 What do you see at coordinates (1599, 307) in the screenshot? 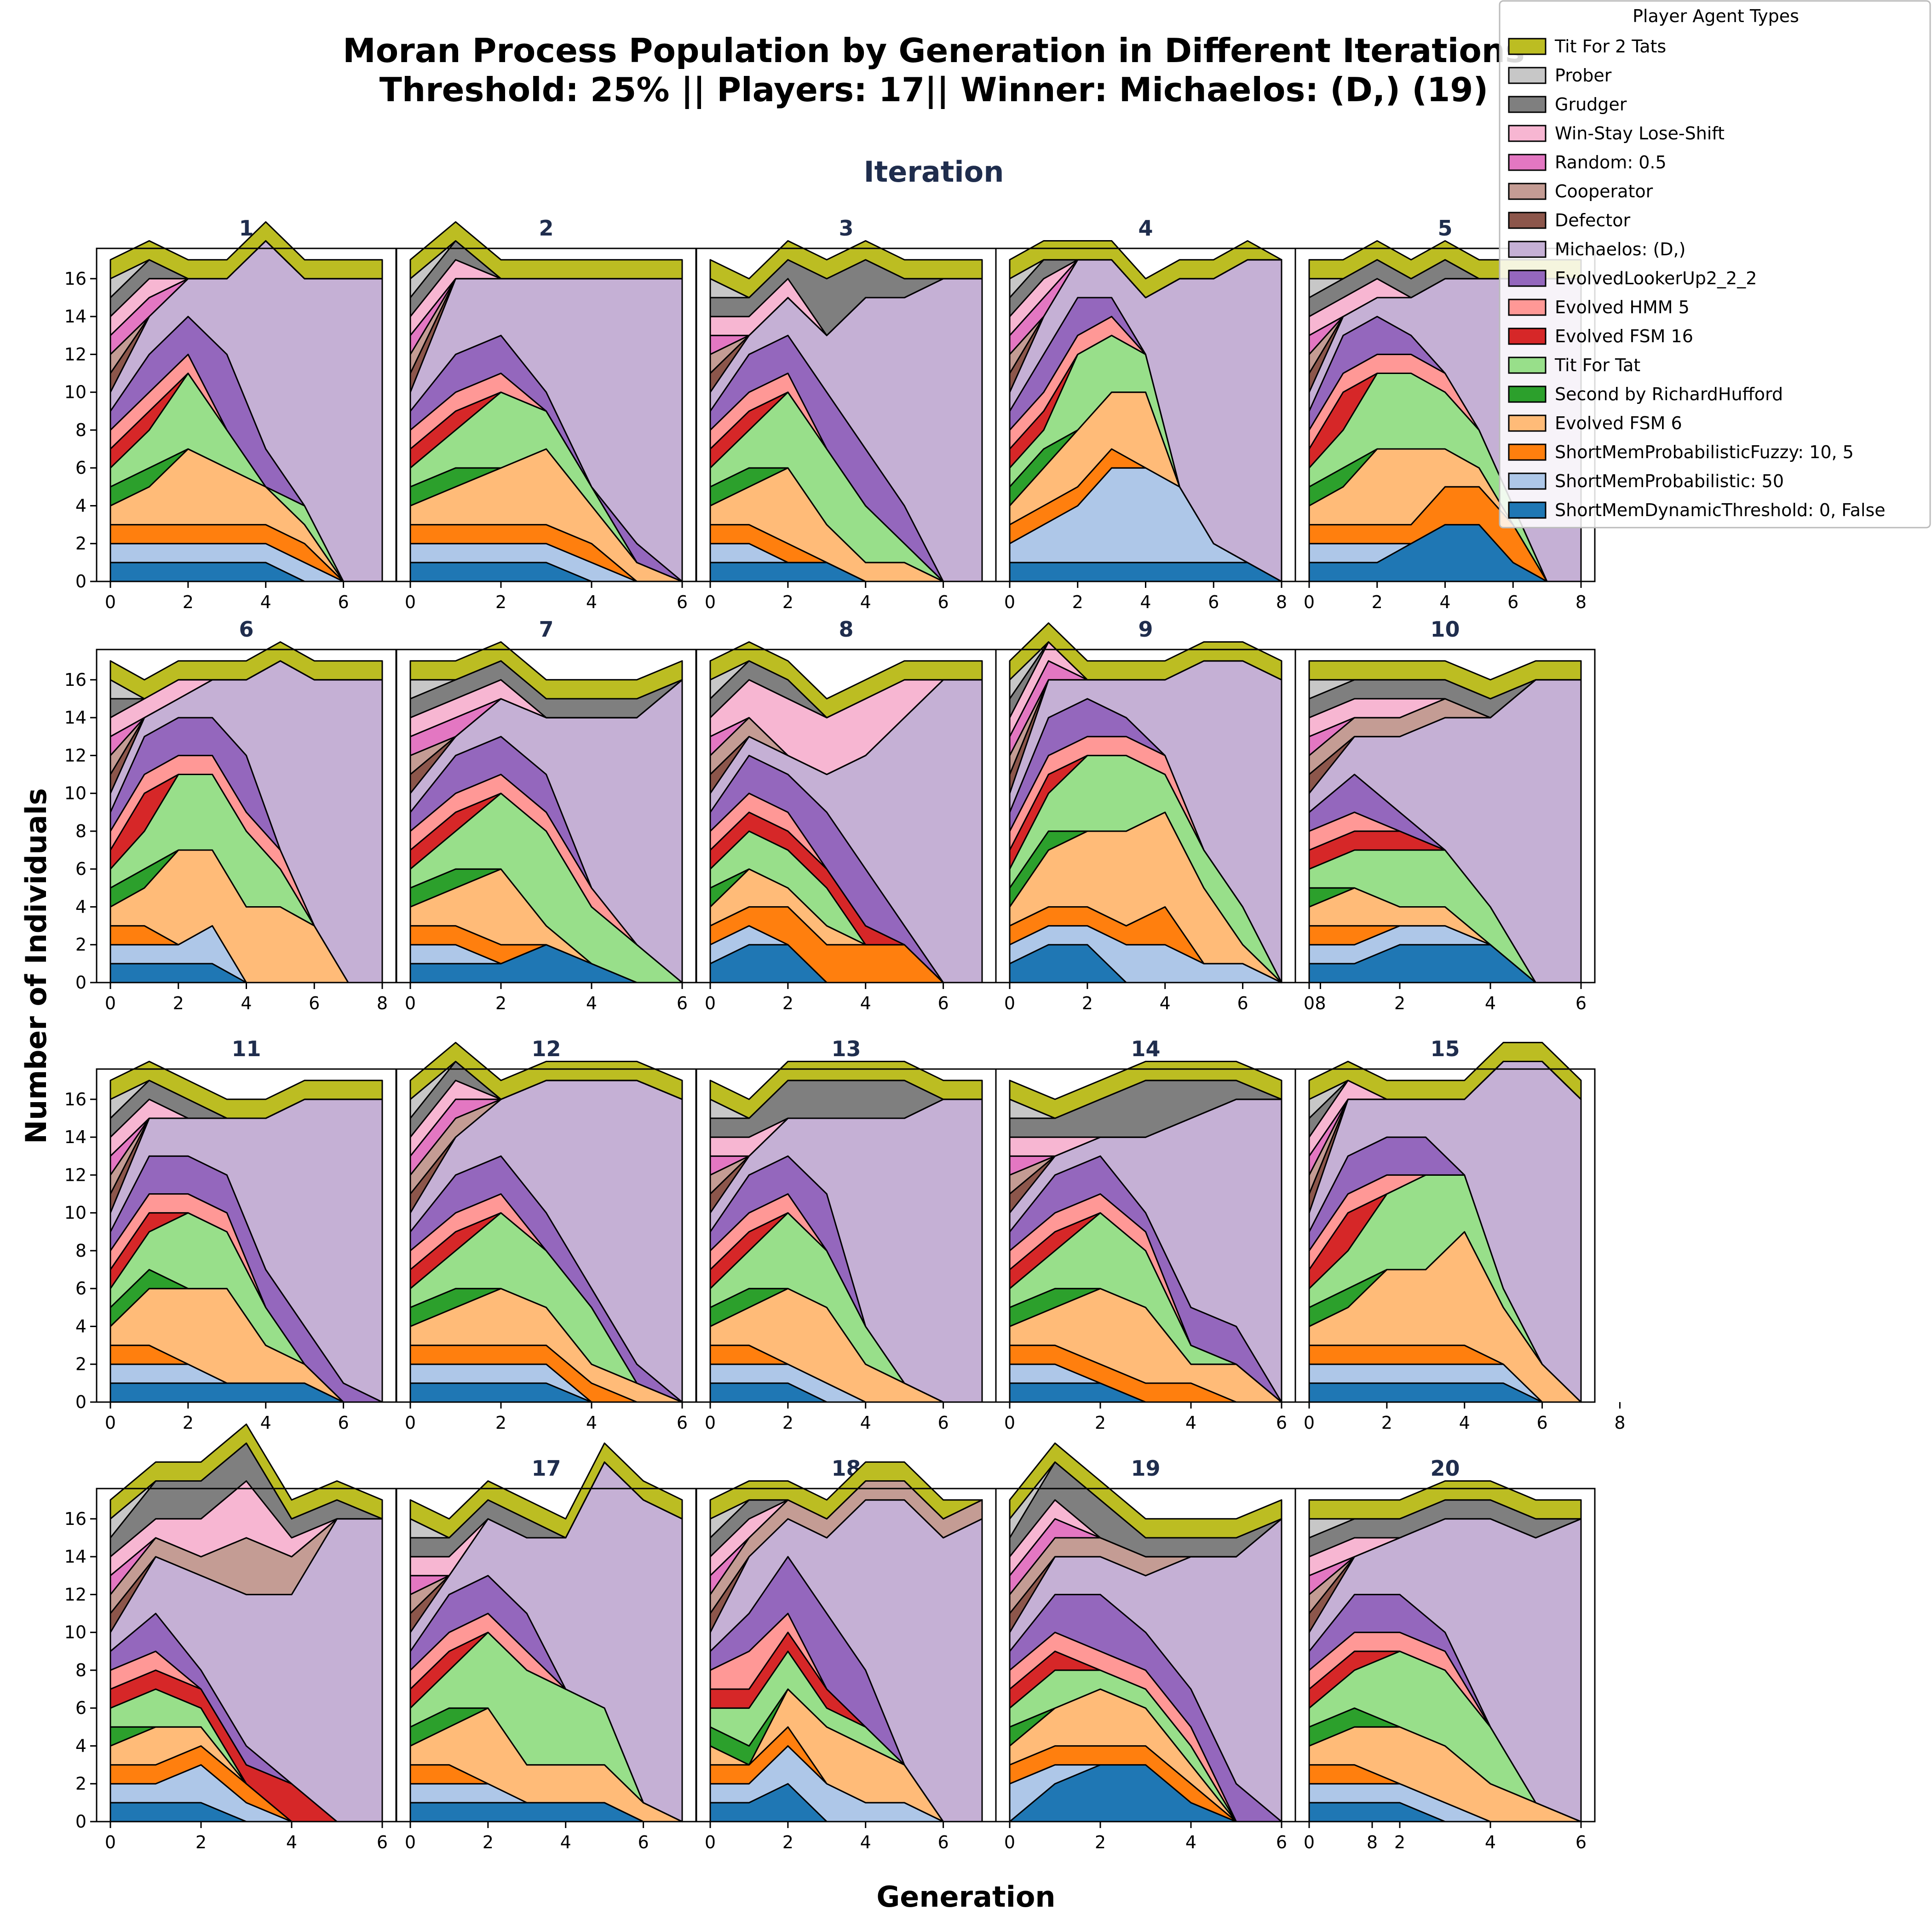
I see `legend-item: Evolved HMM 5` at bounding box center [1599, 307].